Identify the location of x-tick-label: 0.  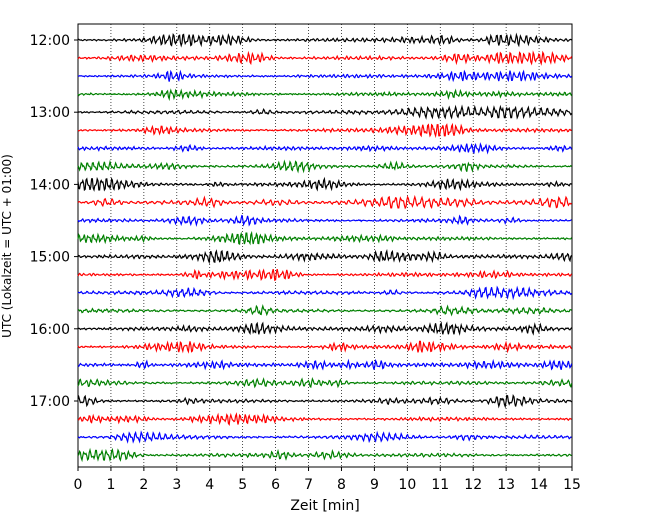
(78, 485).